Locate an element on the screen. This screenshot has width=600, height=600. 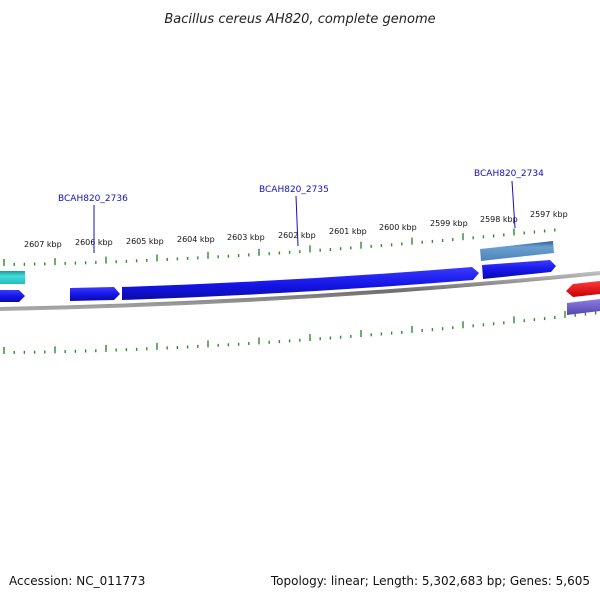
tick-label-2602: 2602 kbp is located at coordinates (297, 235).